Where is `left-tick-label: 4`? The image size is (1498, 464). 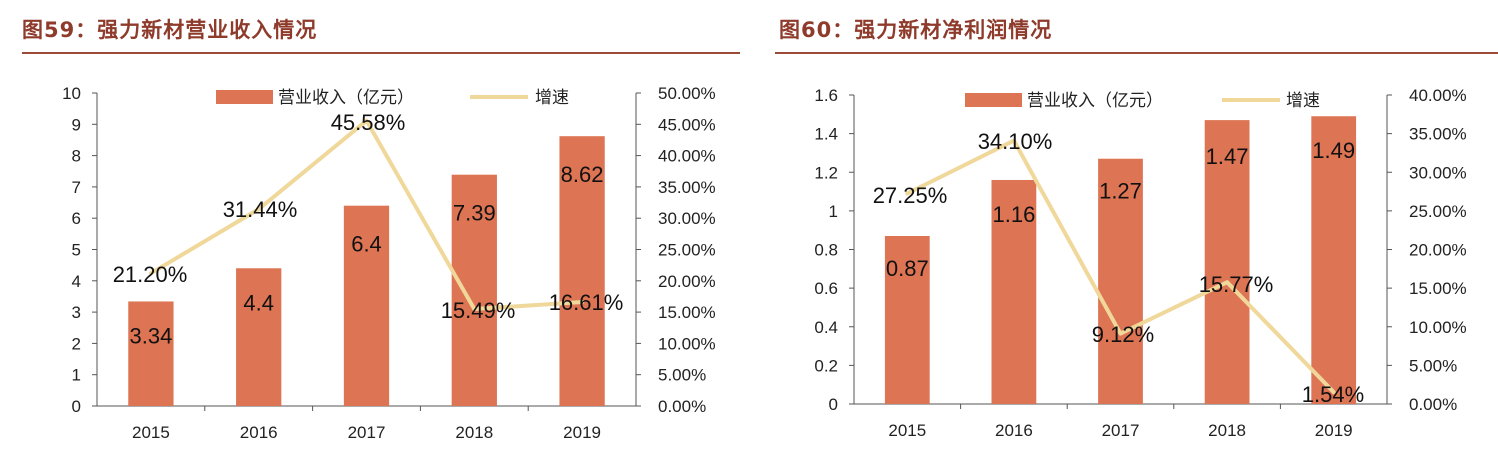 left-tick-label: 4 is located at coordinates (76, 281).